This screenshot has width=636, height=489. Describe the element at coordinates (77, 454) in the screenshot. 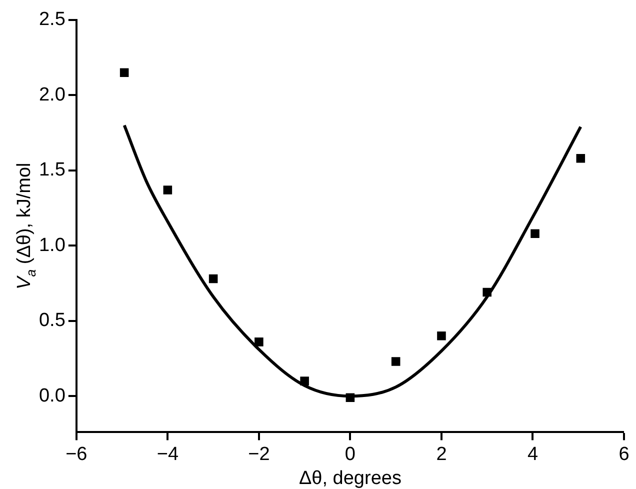

I see `x-tick-label: −6` at that location.